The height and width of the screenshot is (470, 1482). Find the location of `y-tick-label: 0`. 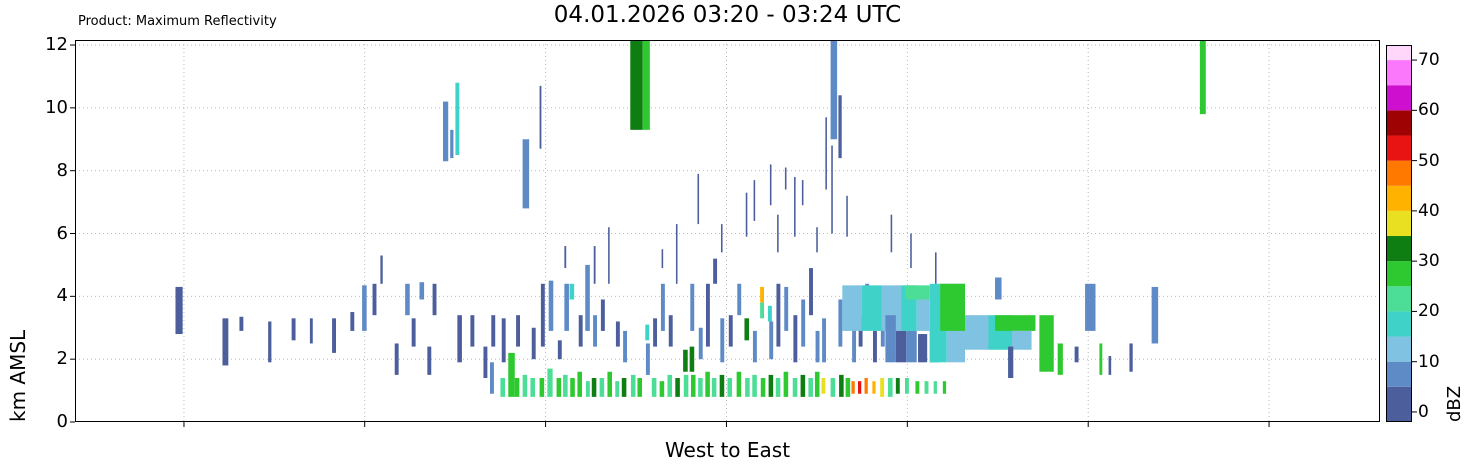

y-tick-label: 0 is located at coordinates (62, 421).